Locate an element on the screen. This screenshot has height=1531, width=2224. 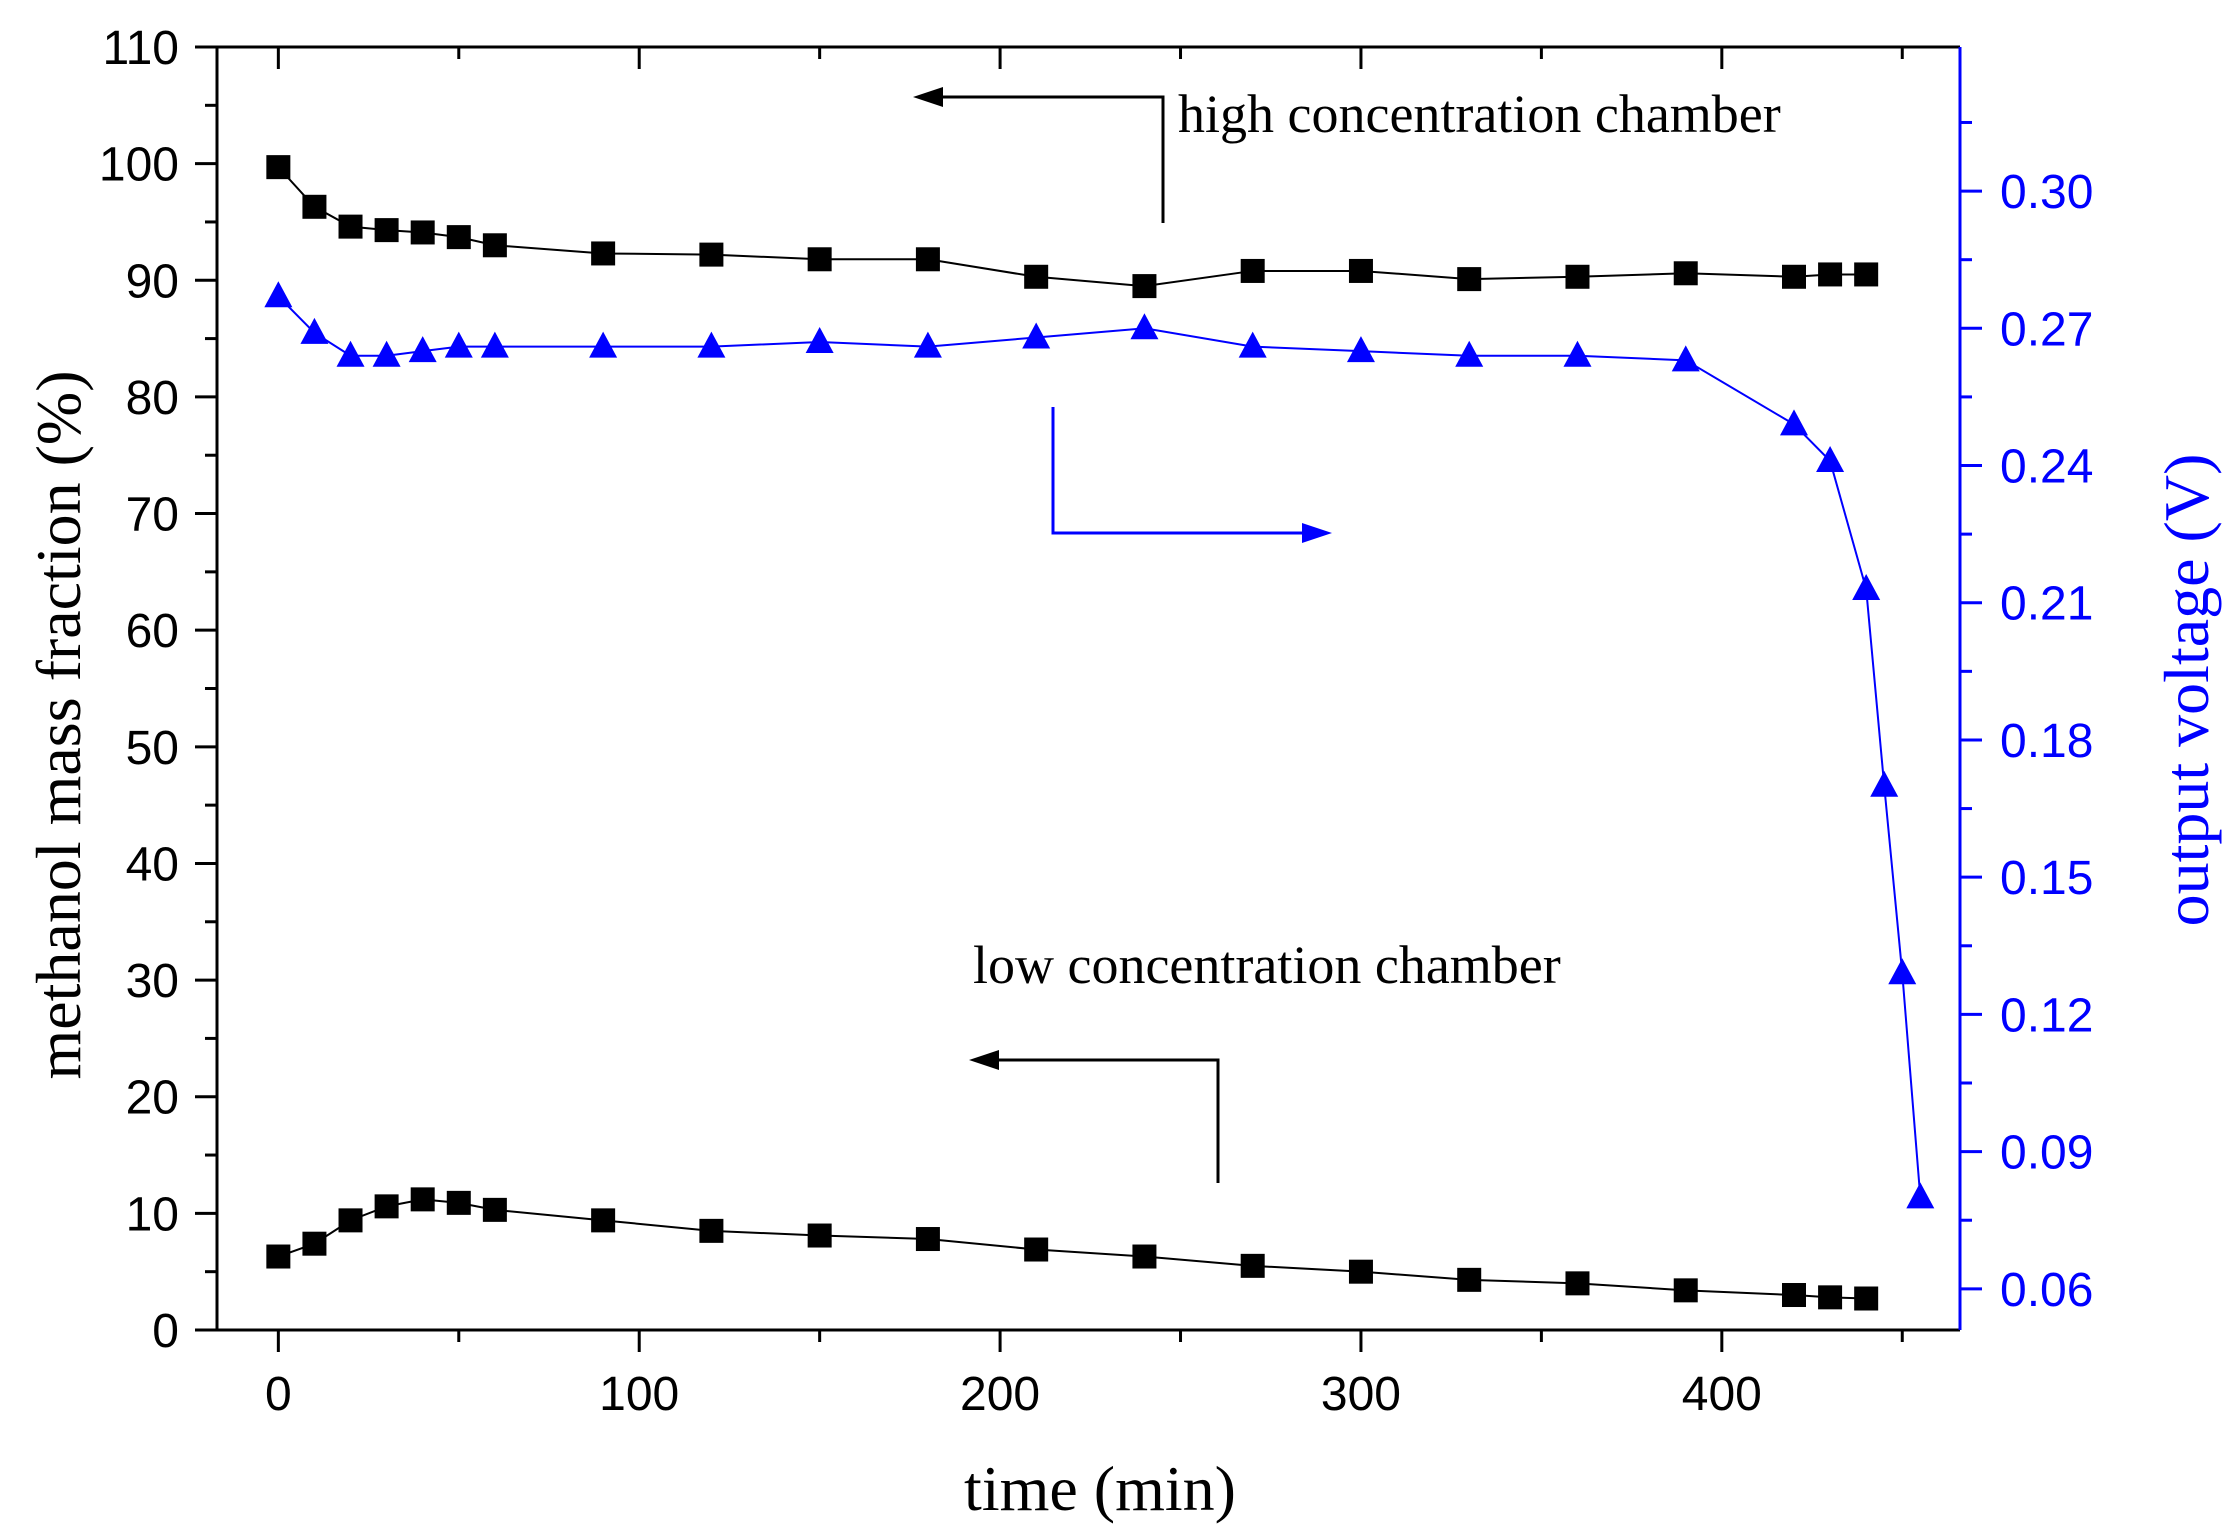
y-tick-label: 90 is located at coordinates (152, 281).